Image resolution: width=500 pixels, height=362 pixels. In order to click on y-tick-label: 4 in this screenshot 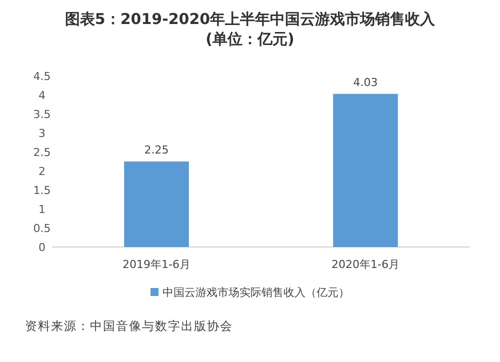, I will do `click(42, 95)`.